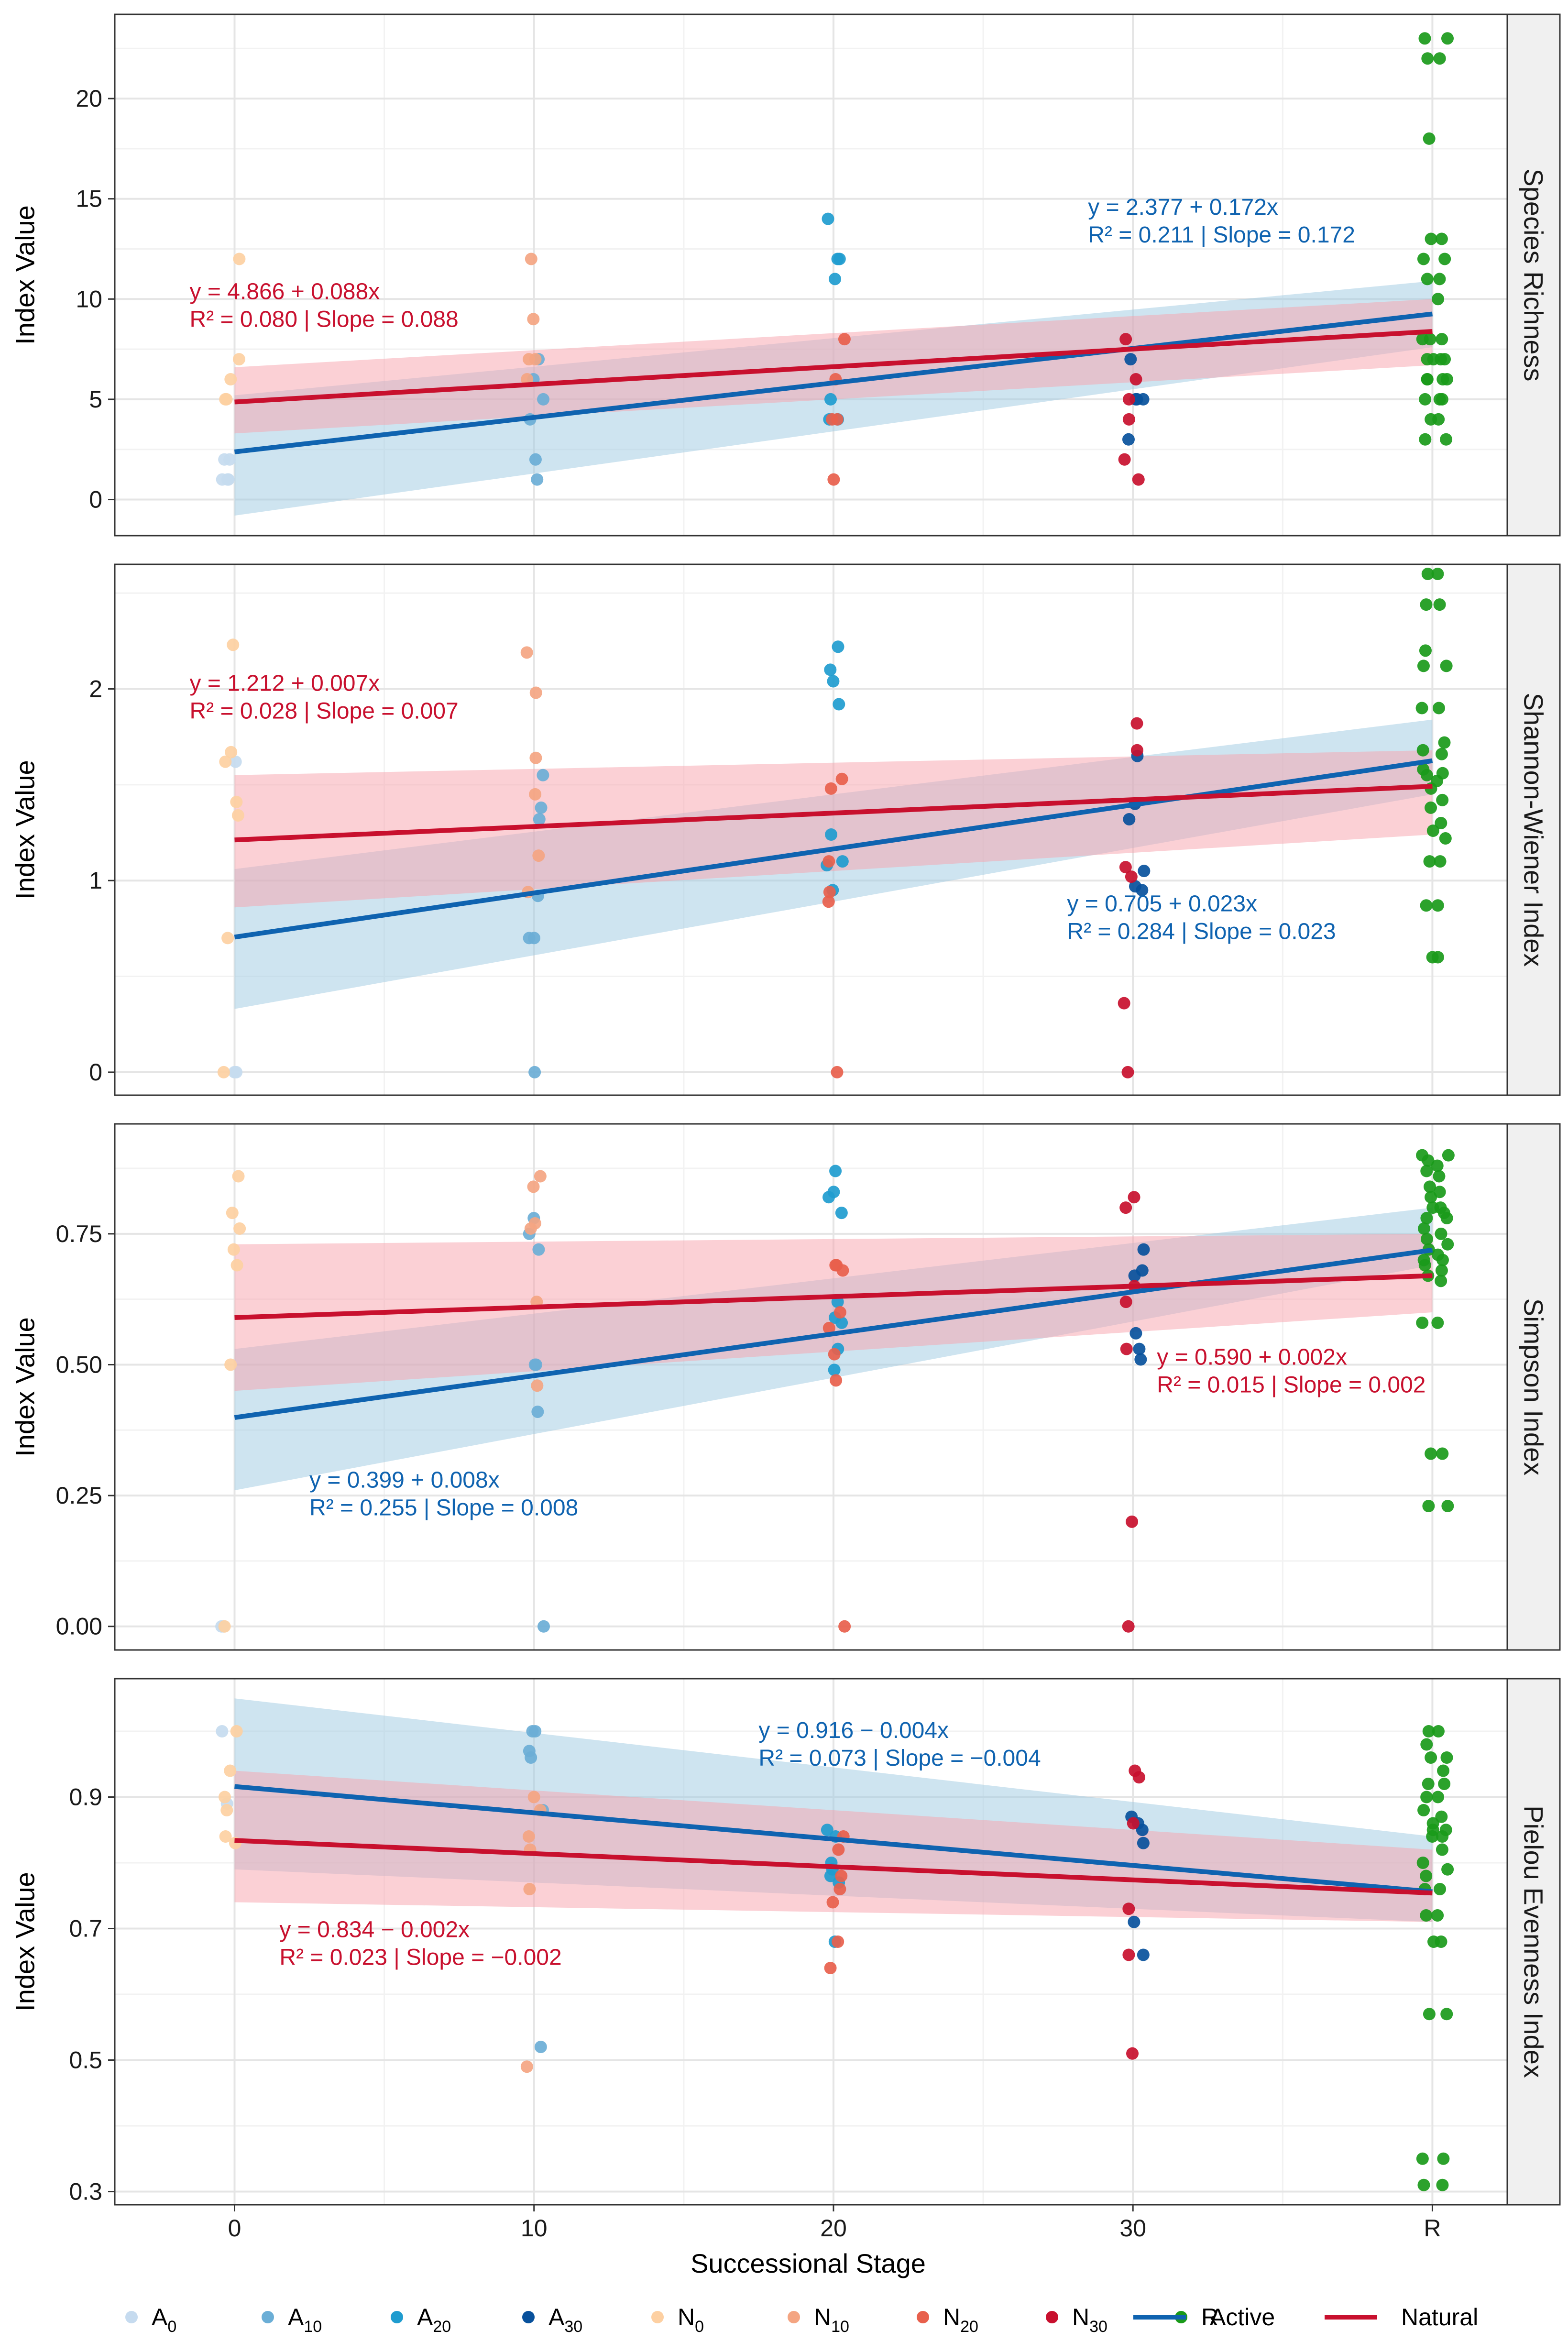  I want to click on legend-label: N30, so click(1090, 2320).